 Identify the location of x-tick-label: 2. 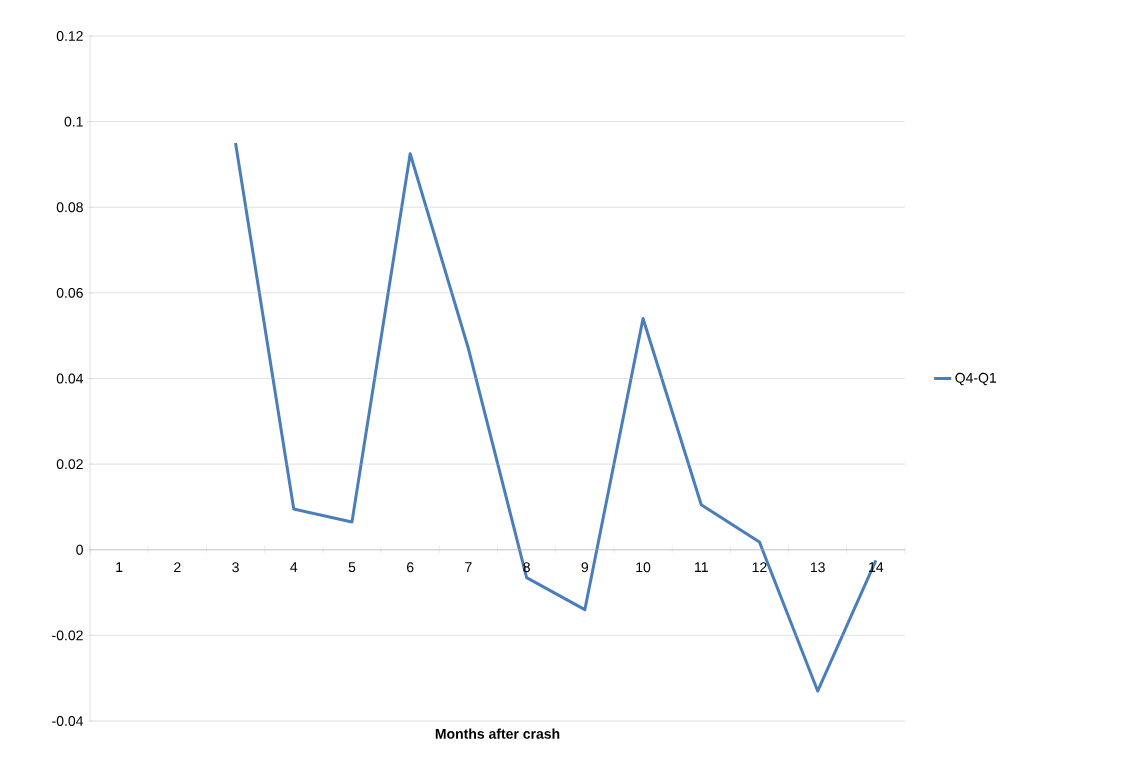
(177, 567).